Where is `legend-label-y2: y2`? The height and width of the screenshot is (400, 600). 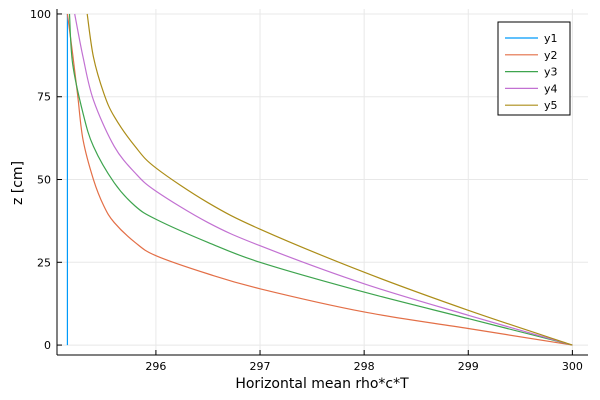
legend-label-y2: y2 is located at coordinates (551, 55).